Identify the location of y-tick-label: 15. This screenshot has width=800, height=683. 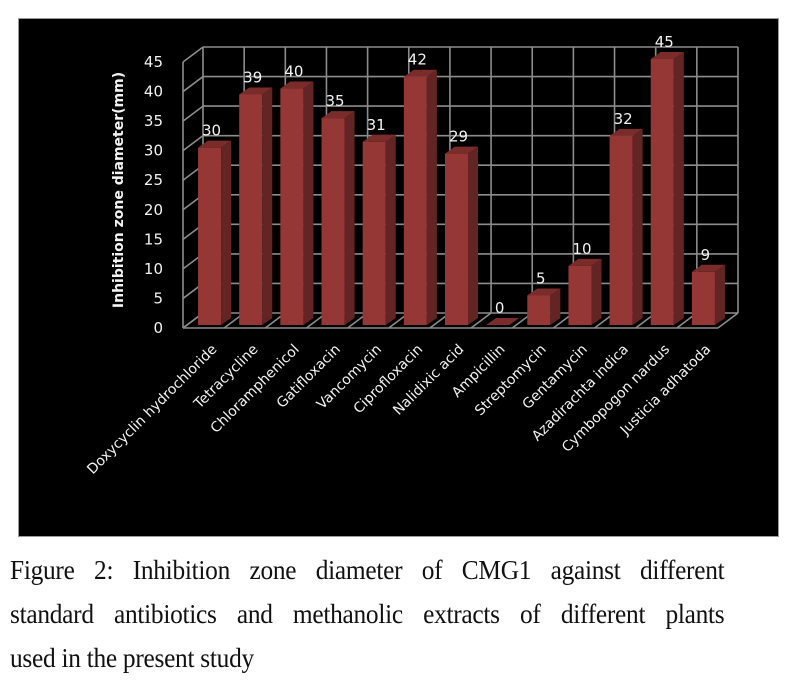
(153, 239).